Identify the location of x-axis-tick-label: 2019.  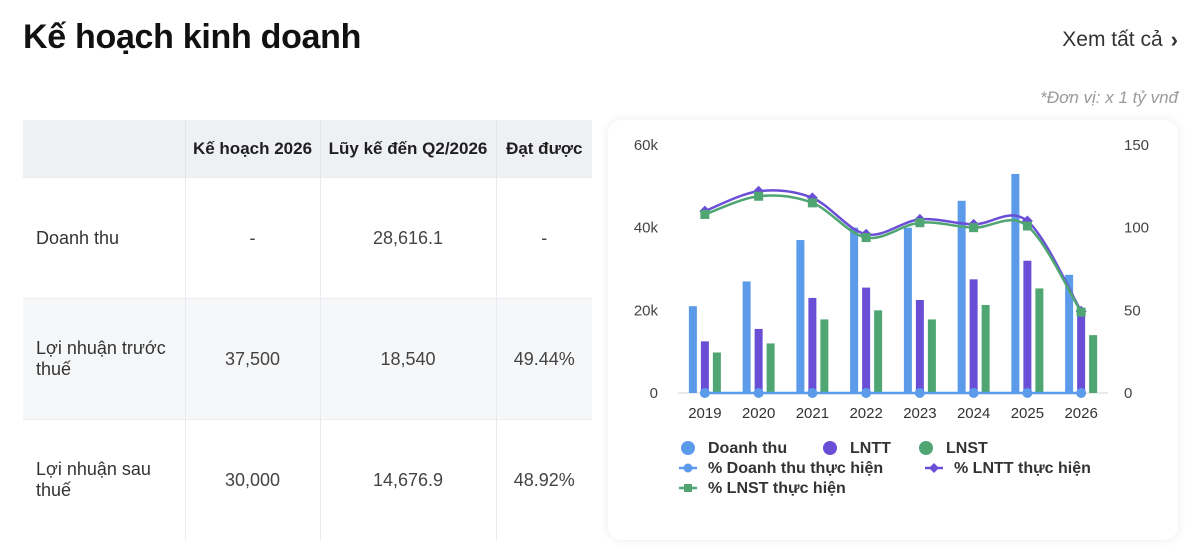
(704, 413).